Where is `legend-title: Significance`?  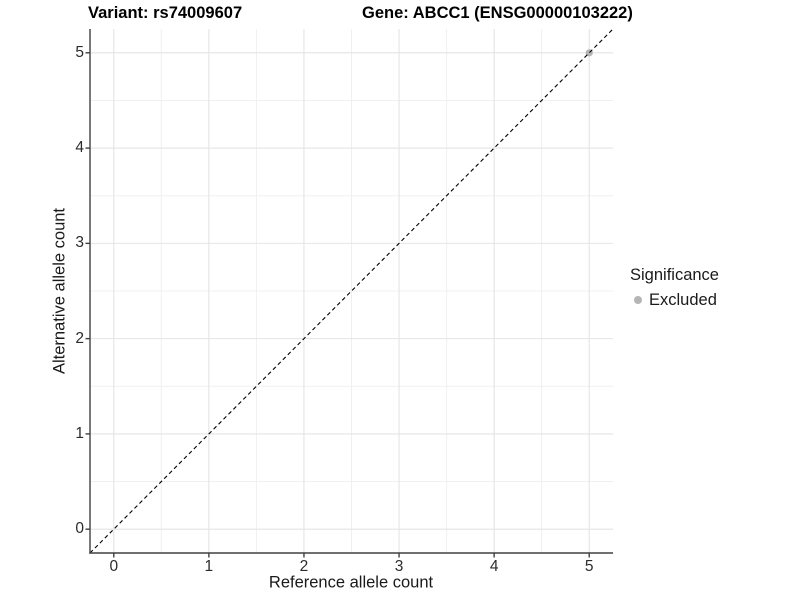
legend-title: Significance is located at coordinates (674, 275).